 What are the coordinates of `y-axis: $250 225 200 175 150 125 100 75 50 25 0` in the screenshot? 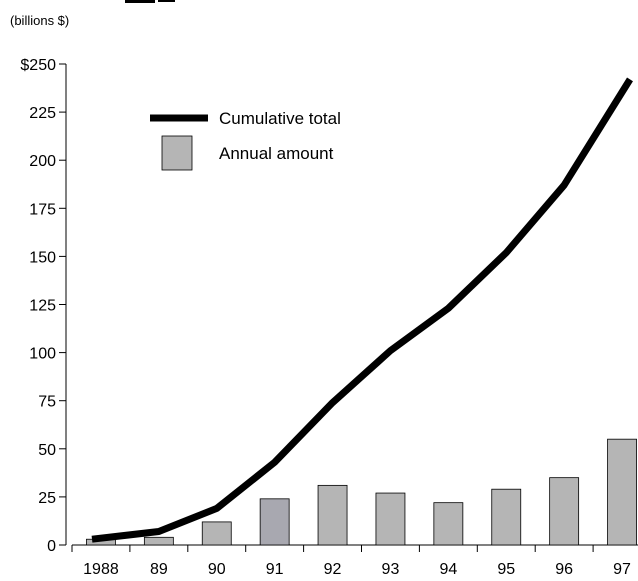 It's located at (43, 306).